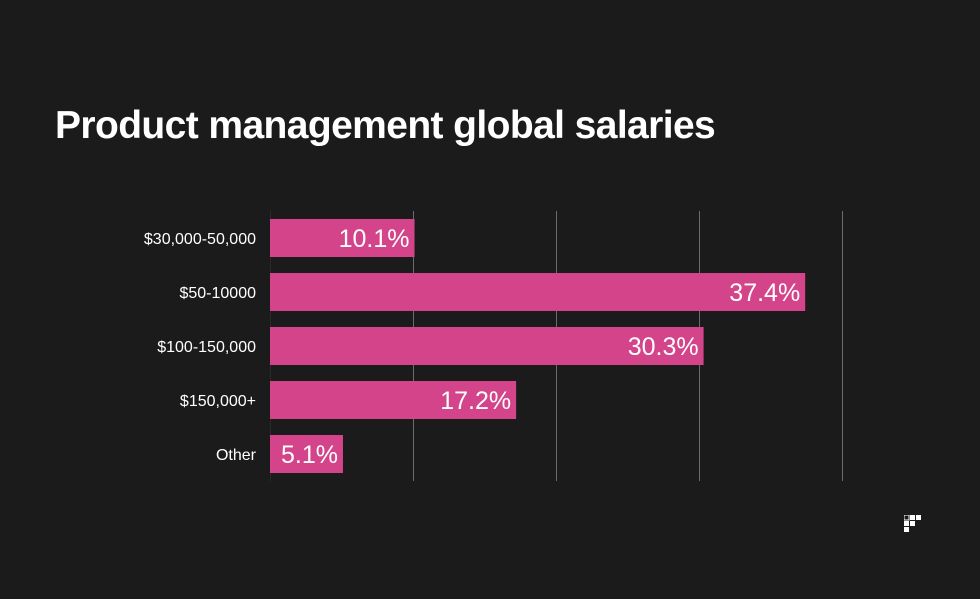  I want to click on value-label: 10.1%, so click(374, 239).